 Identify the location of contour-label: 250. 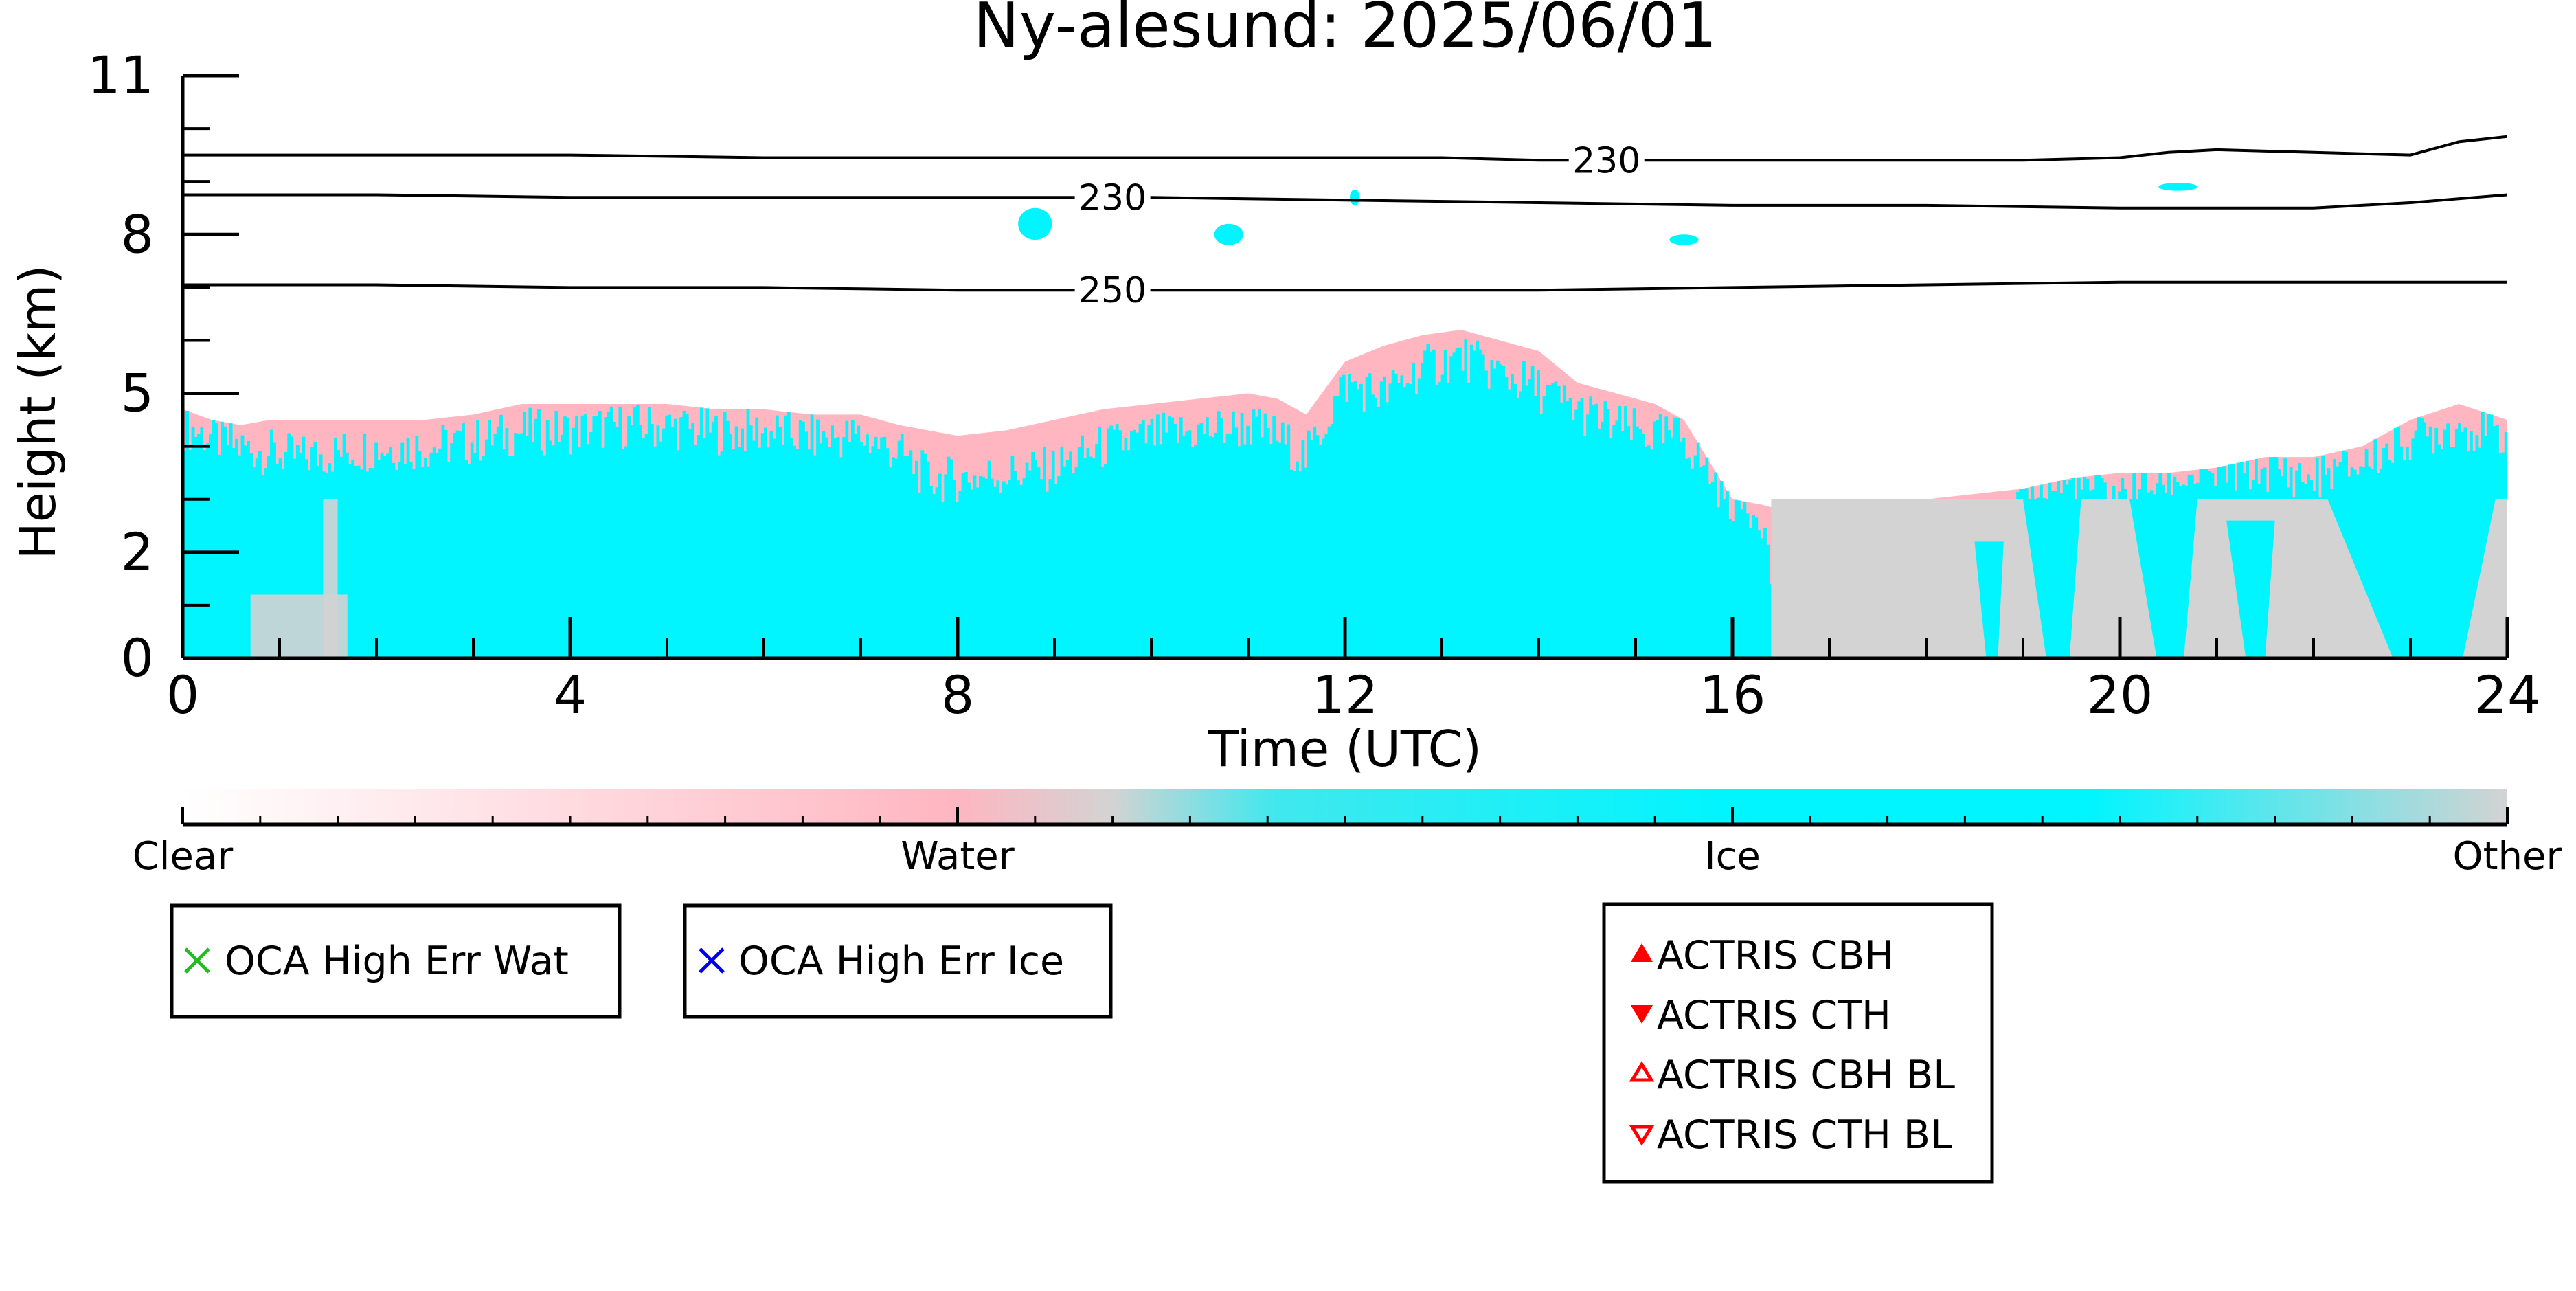
(1112, 290).